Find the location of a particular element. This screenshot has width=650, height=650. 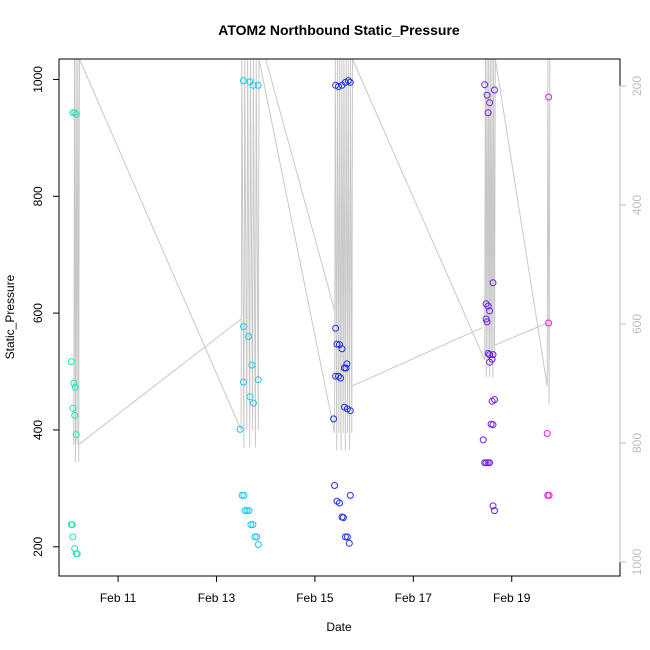

right-tick-label: 1000 is located at coordinates (637, 561).